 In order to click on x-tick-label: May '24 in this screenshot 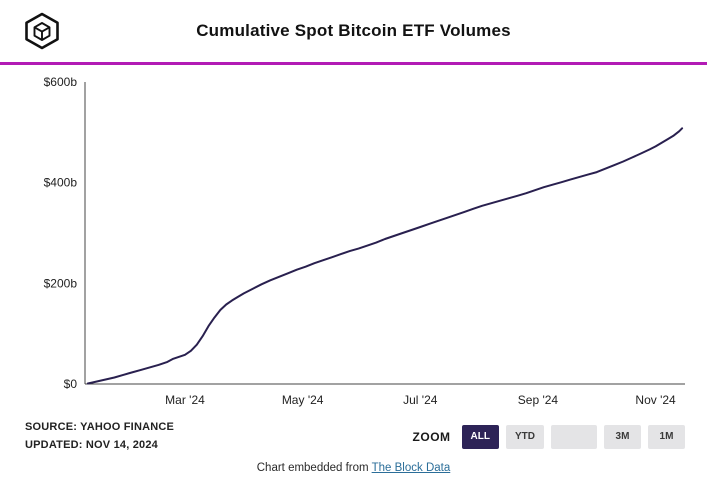, I will do `click(303, 400)`.